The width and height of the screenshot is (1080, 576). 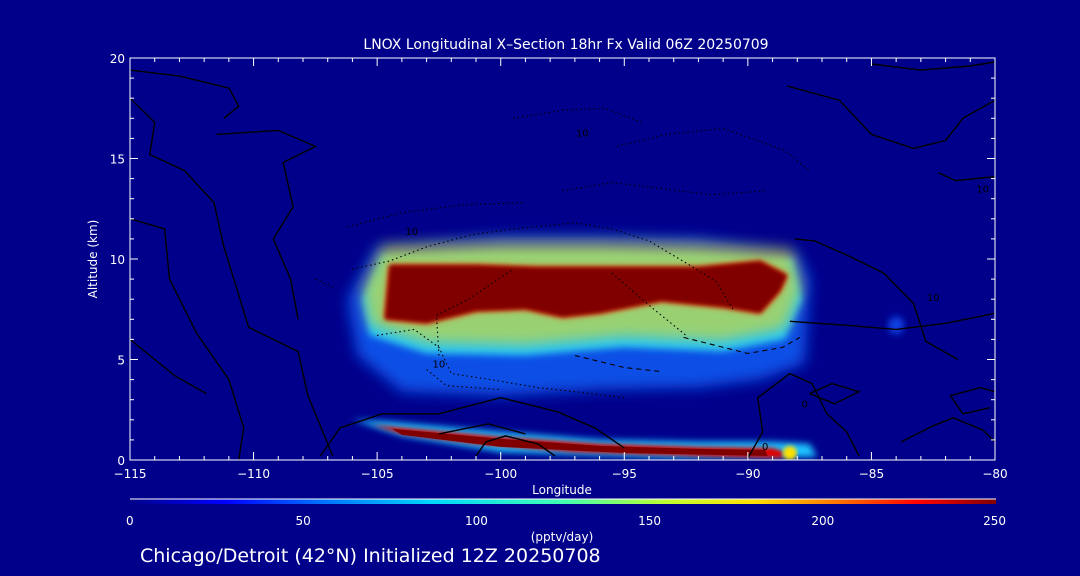 I want to click on colorbar-tick-label: 200, so click(x=822, y=521).